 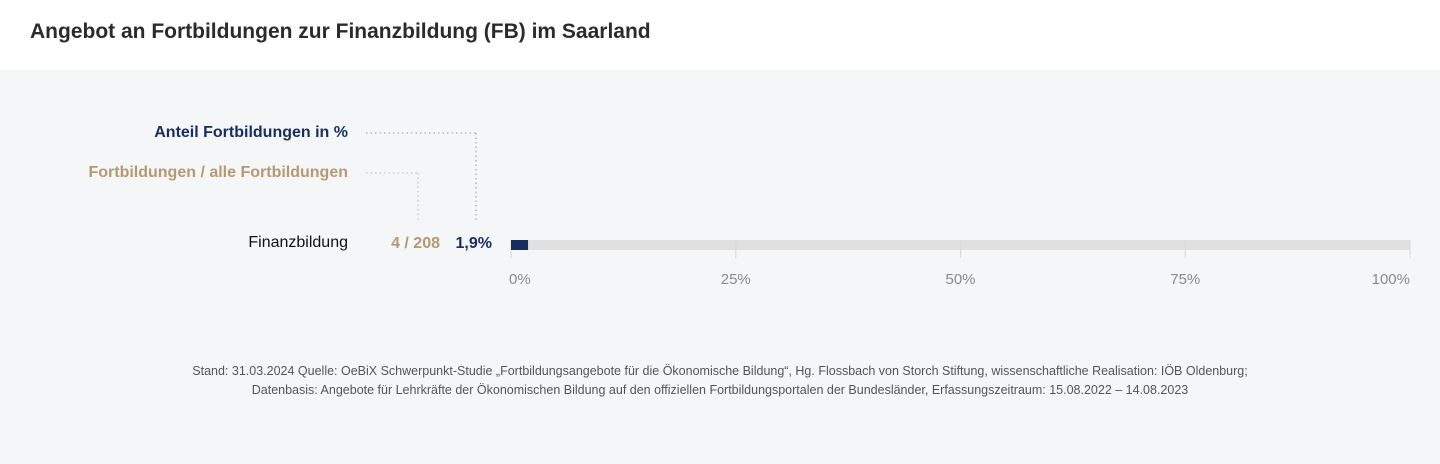 I want to click on legend-count-label: Fortbildungen / alle Fortbildungen, so click(x=218, y=172).